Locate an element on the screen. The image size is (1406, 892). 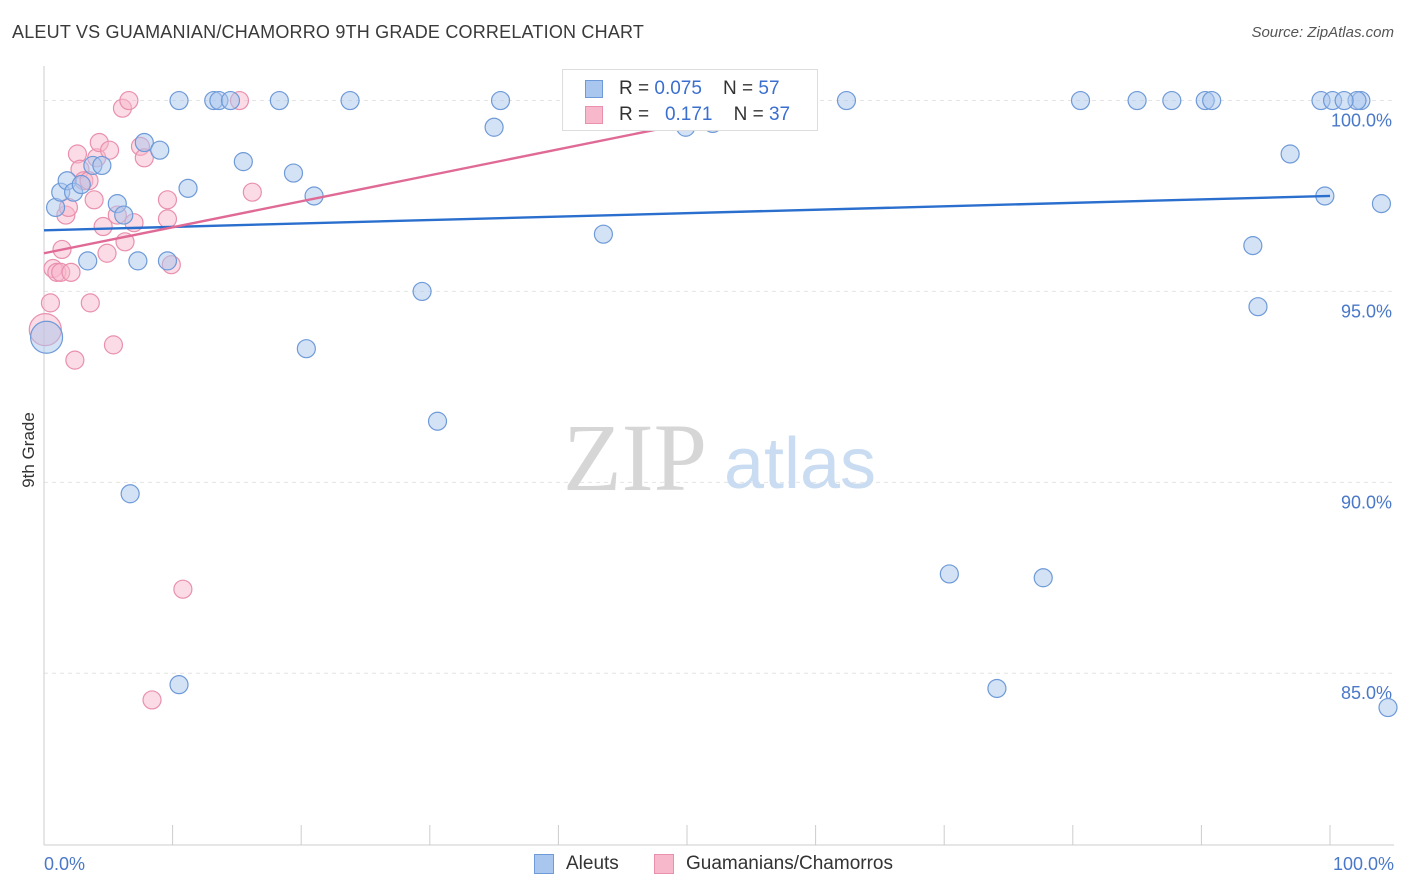
legend-text-guamanians: R = 0.171 N = 37 is located at coordinates (704, 115).